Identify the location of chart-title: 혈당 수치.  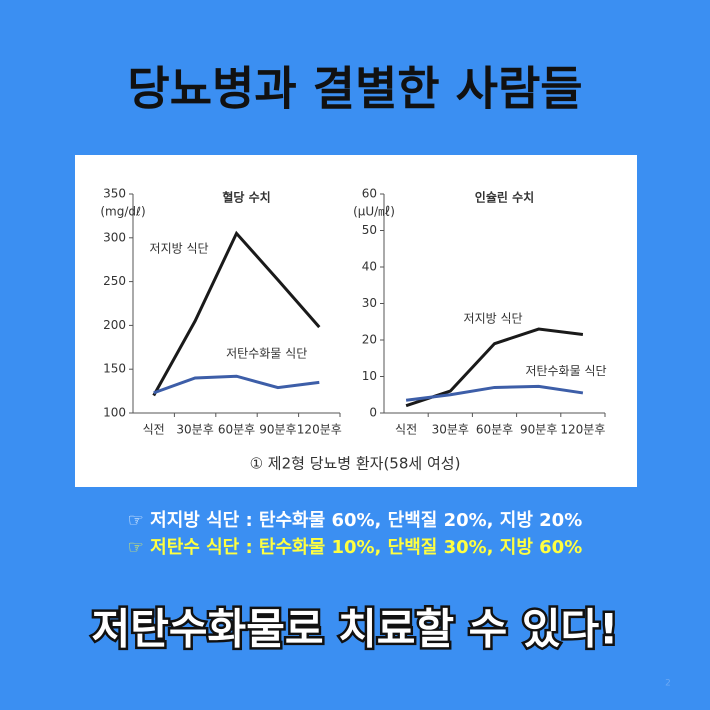
(246, 197).